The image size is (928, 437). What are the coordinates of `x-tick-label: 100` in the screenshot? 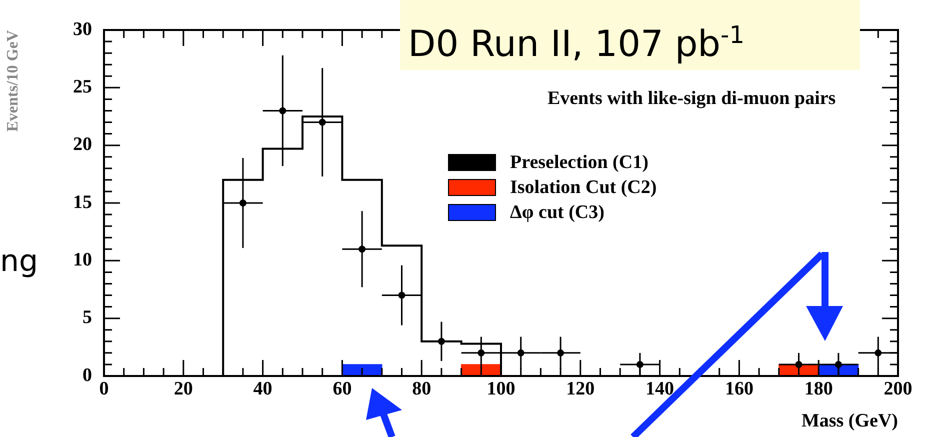 It's located at (501, 389).